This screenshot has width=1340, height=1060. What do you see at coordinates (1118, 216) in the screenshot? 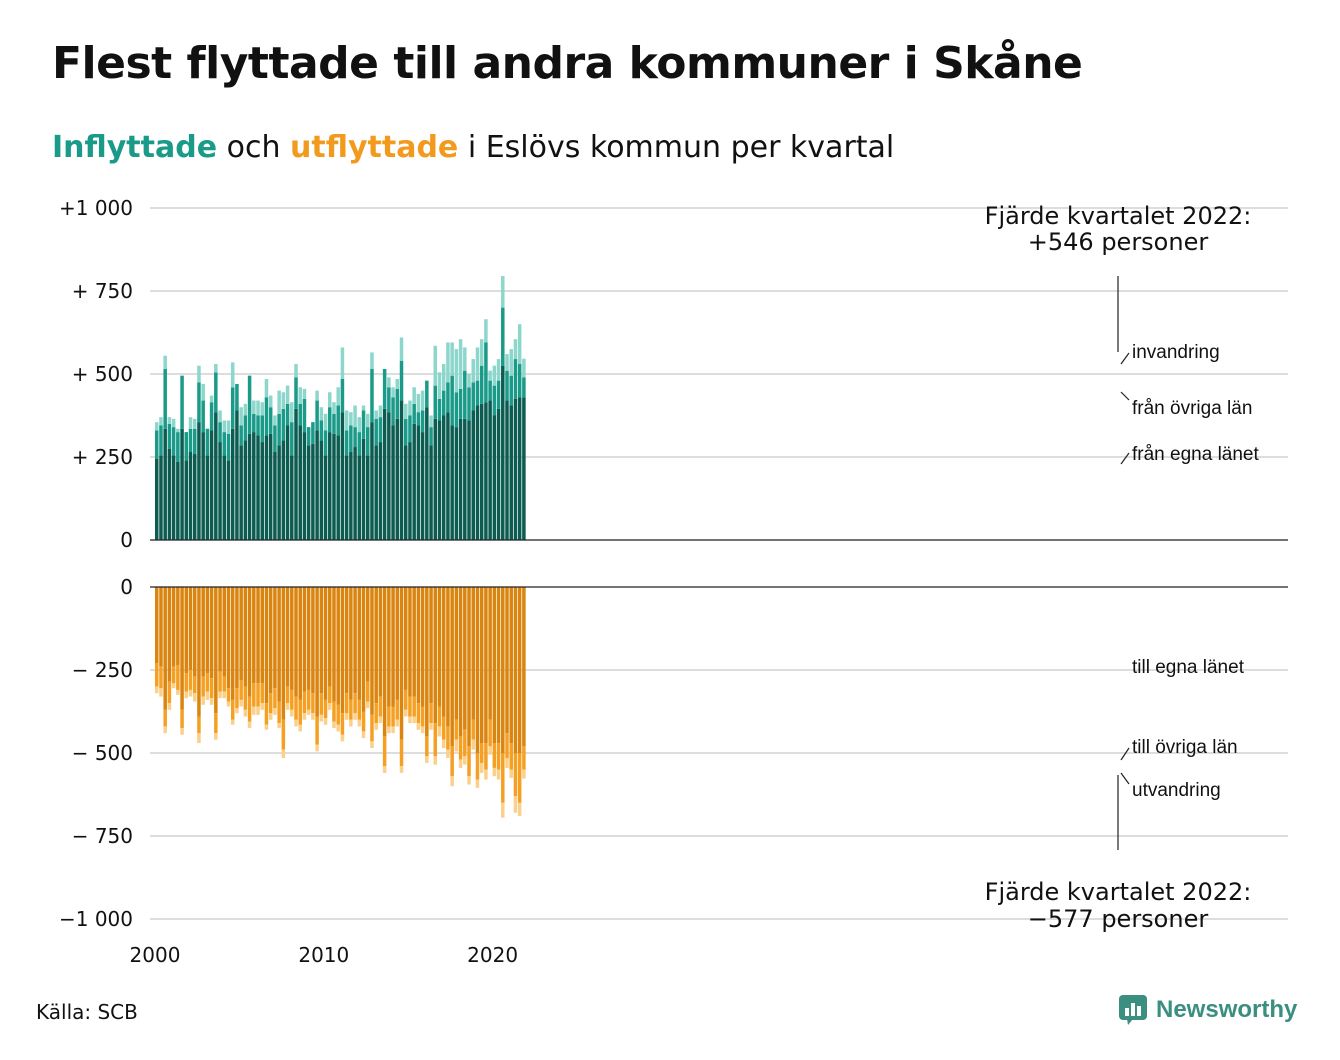
I see `annotation-inflow-line1: Fjärde kvartalet 2022:` at bounding box center [1118, 216].